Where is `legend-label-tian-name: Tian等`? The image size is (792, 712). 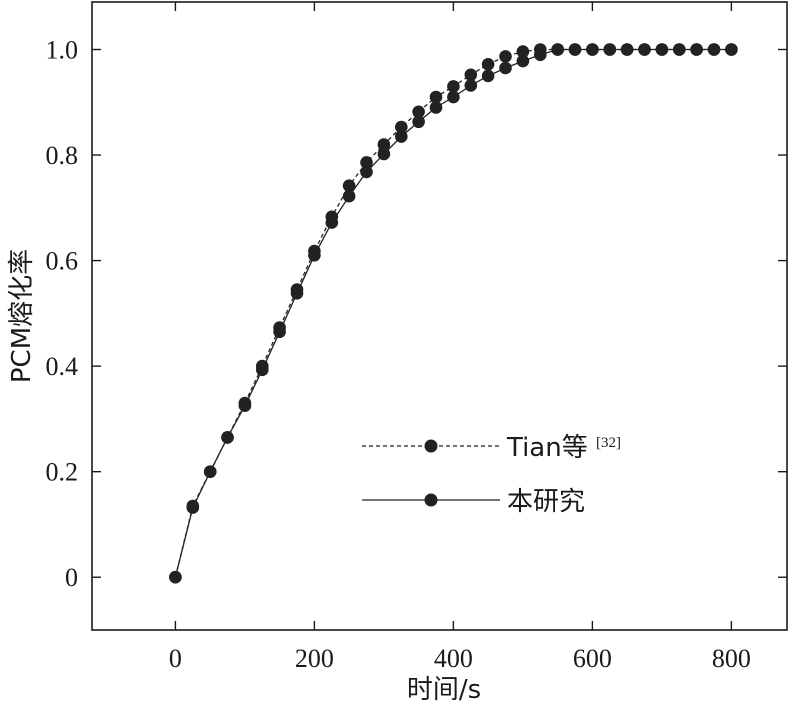
legend-label-tian-name: Tian等 is located at coordinates (547, 448).